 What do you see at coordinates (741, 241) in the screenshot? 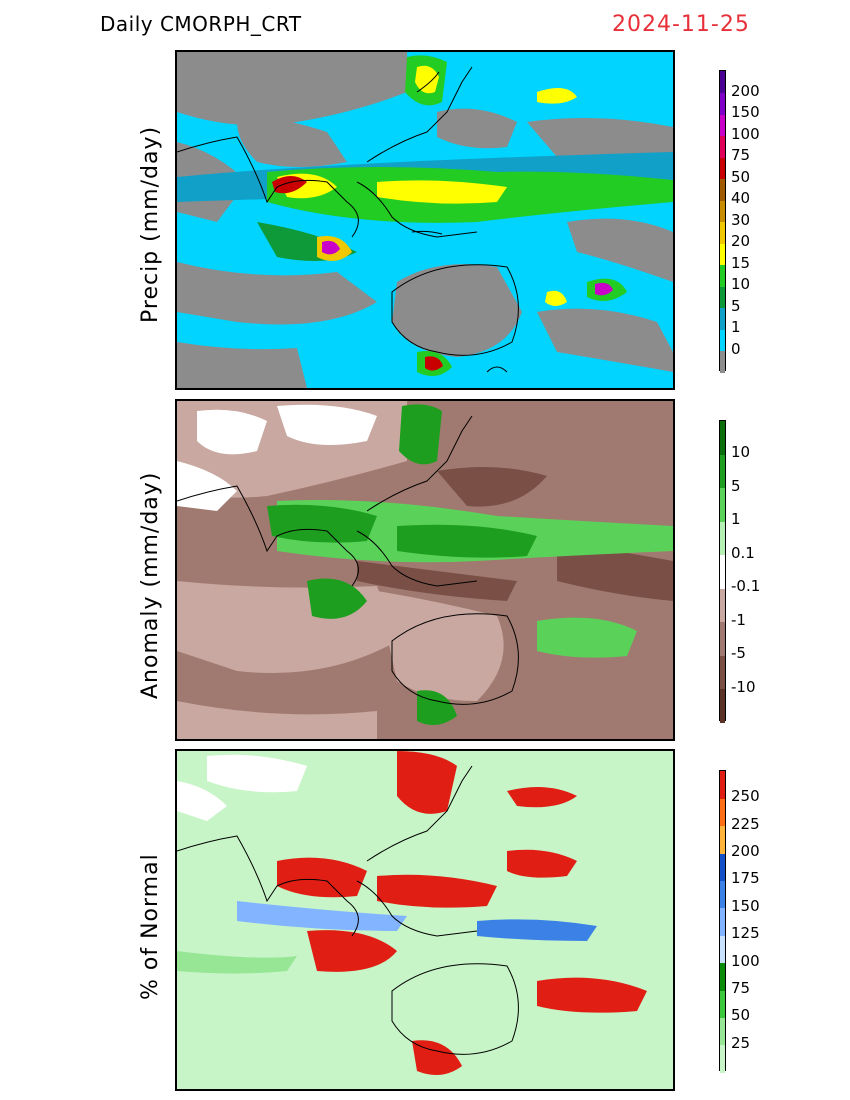
I see `colorbar-tick-label: 20` at bounding box center [741, 241].